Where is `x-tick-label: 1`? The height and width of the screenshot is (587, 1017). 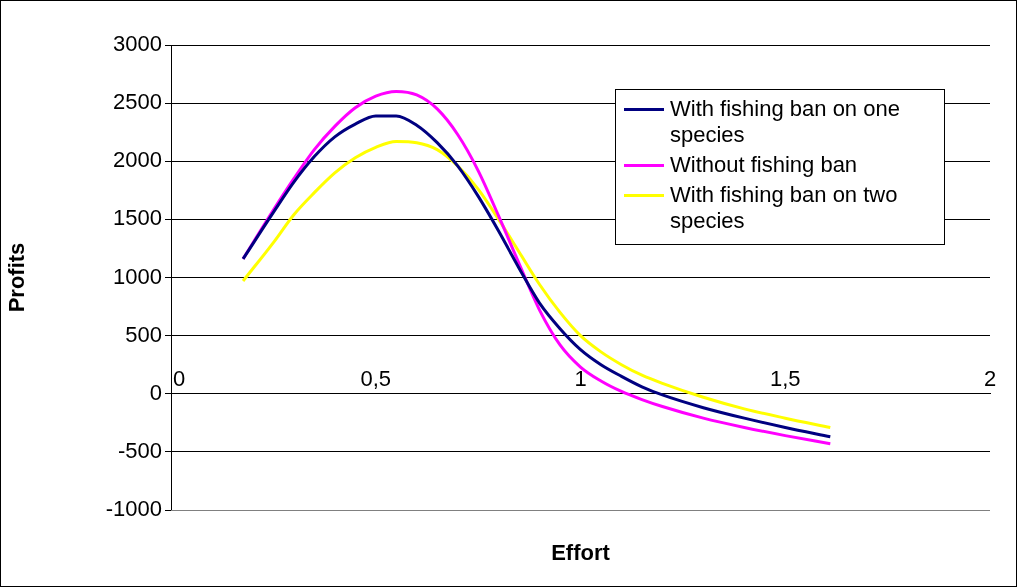
x-tick-label: 1 is located at coordinates (580, 378).